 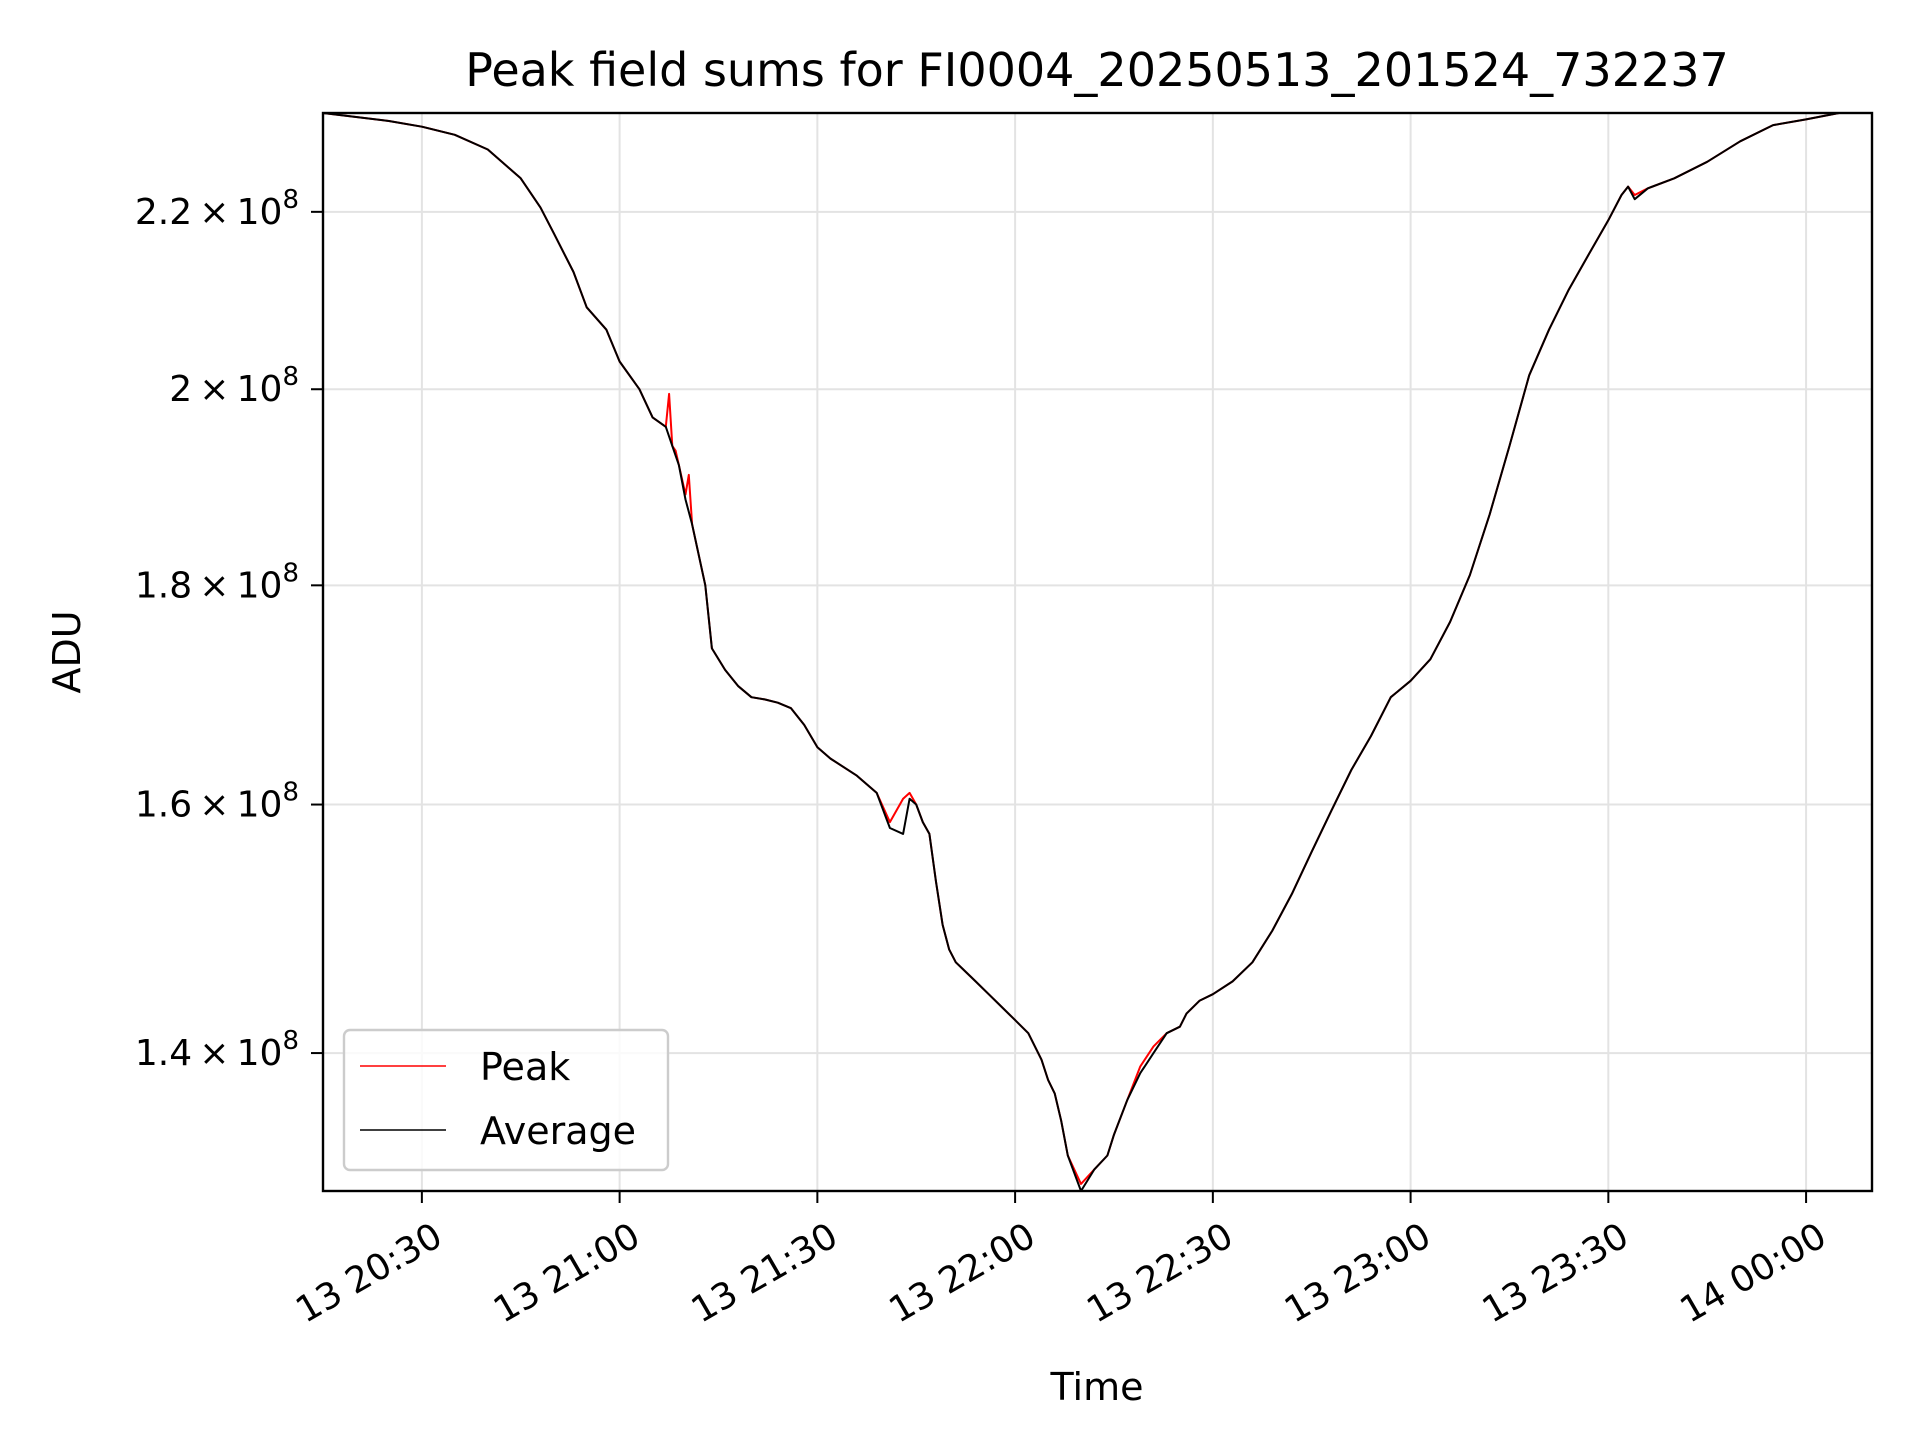 What do you see at coordinates (558, 1131) in the screenshot?
I see `legend-average-label: Average` at bounding box center [558, 1131].